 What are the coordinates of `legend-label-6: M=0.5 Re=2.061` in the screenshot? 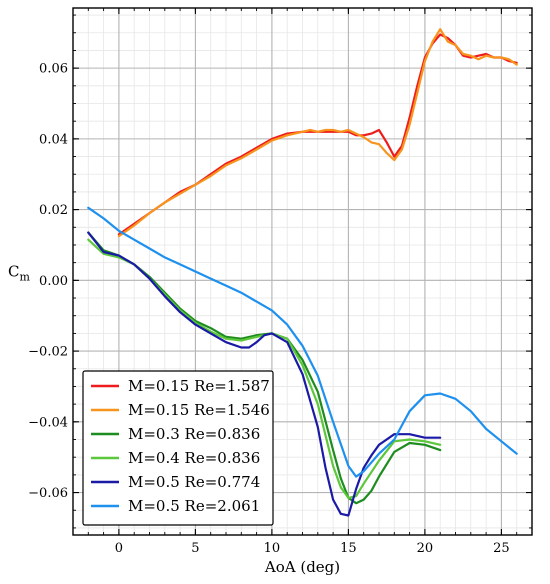 It's located at (194, 506).